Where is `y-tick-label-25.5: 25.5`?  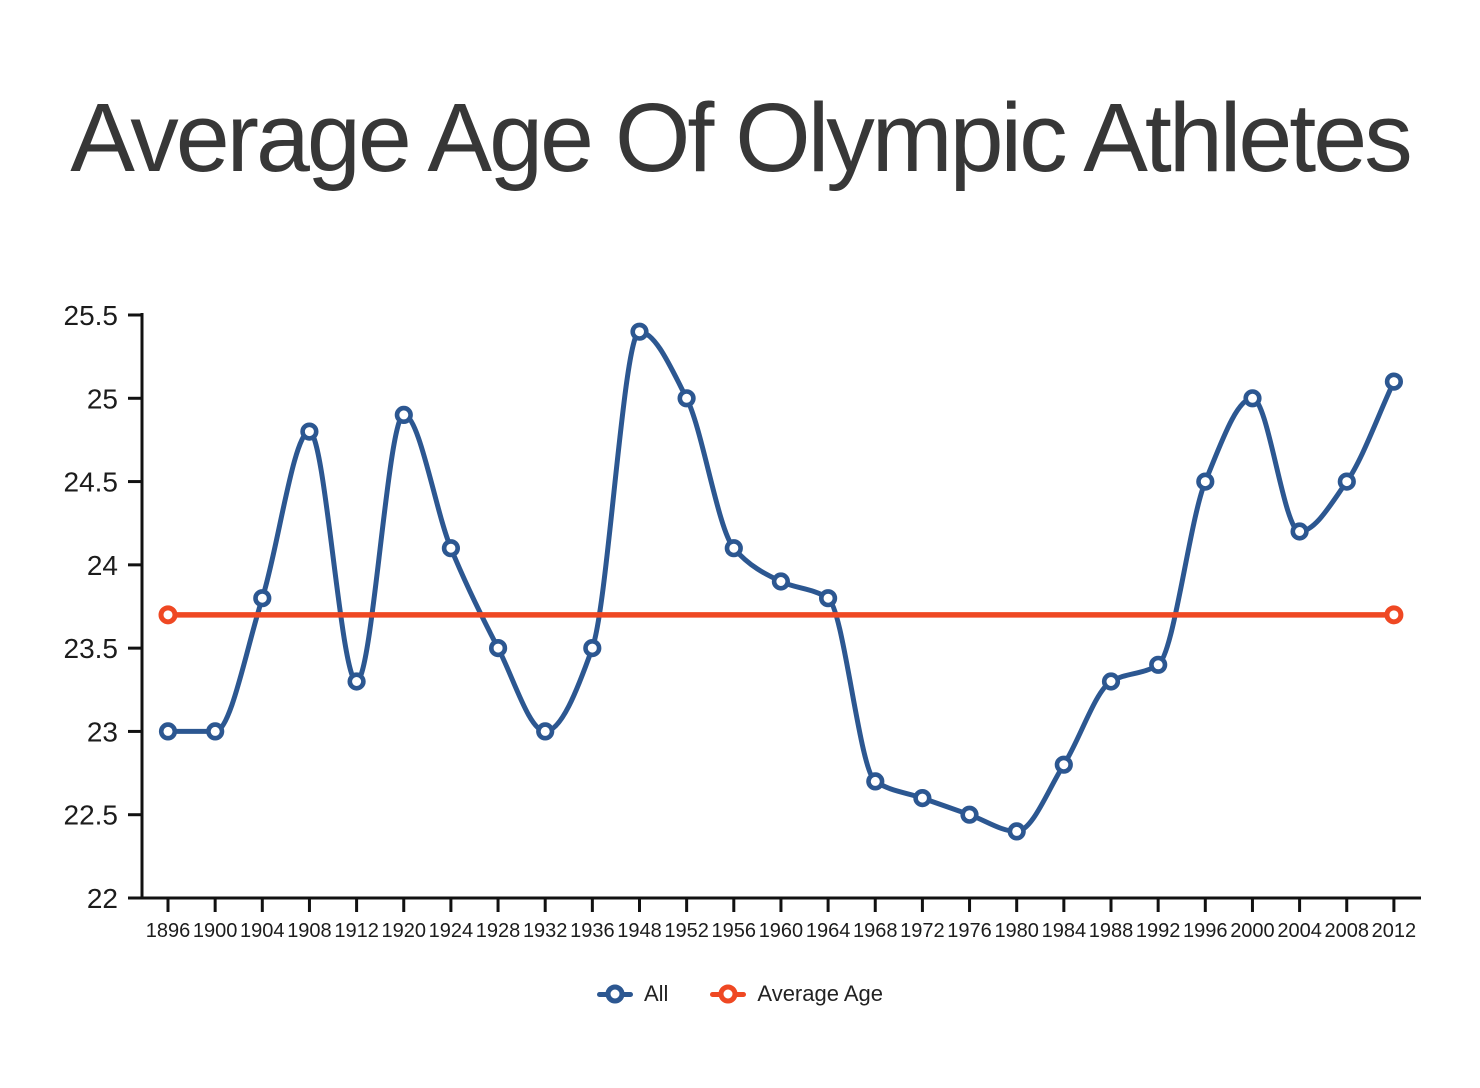 y-tick-label-25.5: 25.5 is located at coordinates (91, 315).